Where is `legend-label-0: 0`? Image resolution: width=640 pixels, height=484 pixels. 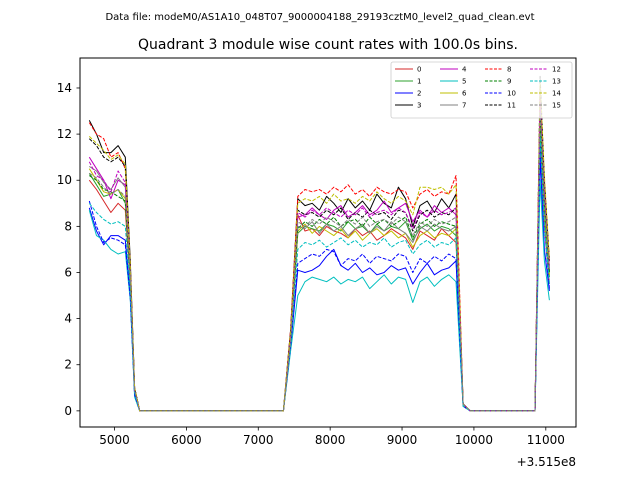
legend-label-0: 0 is located at coordinates (419, 70).